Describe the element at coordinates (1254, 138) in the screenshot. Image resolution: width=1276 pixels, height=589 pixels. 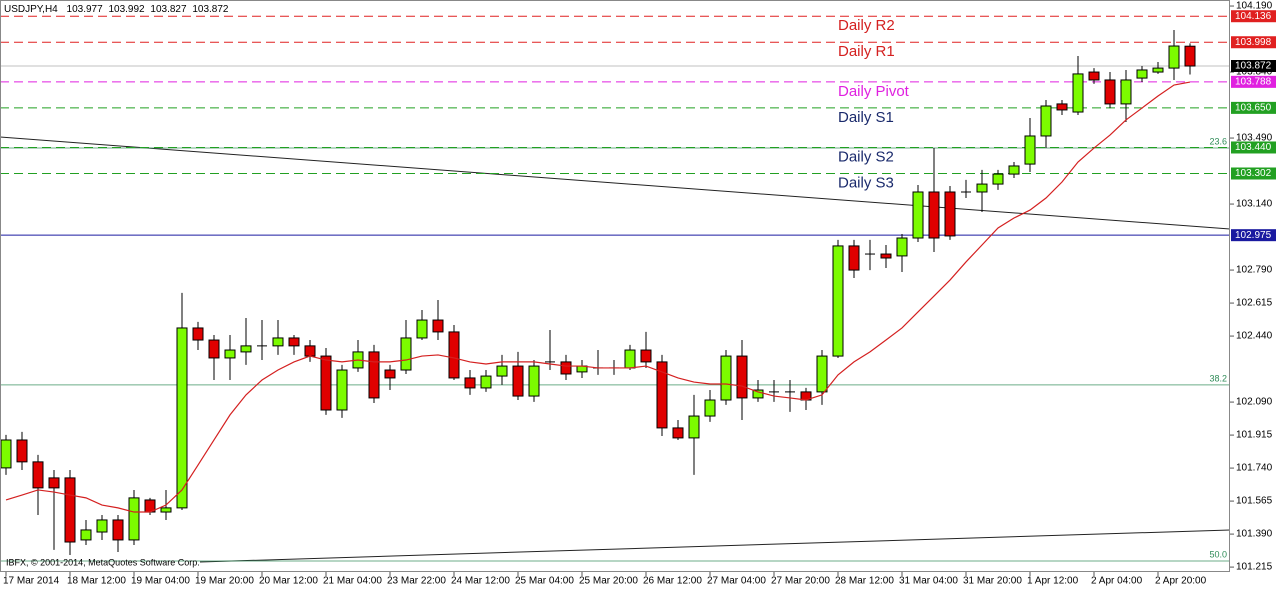
I see `y-tick-label: 103.490` at that location.